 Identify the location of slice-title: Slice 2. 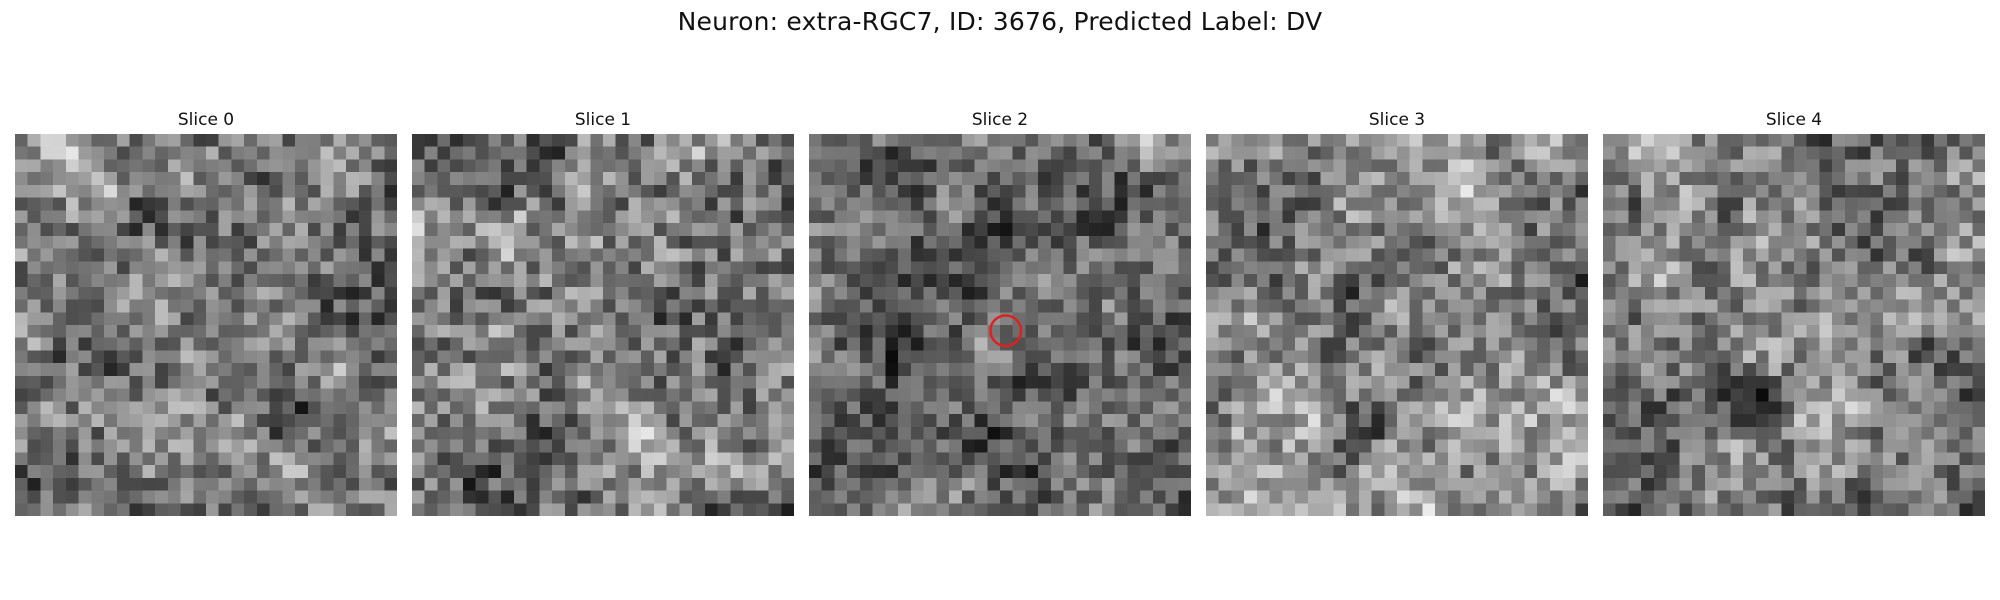
(1000, 120).